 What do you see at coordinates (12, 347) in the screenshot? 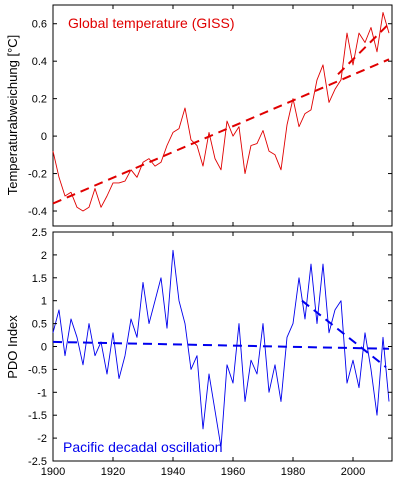
I see `pdo-y-axis-label: PDO Index` at bounding box center [12, 347].